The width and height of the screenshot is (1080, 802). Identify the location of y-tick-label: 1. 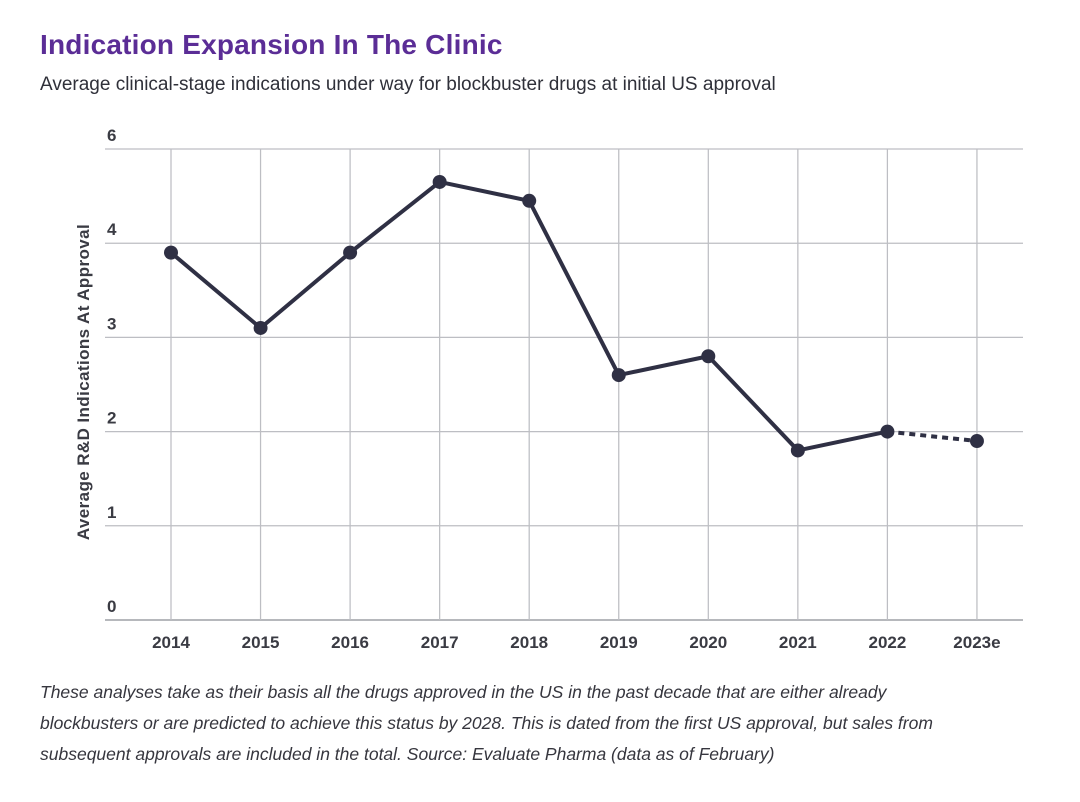
(111, 512).